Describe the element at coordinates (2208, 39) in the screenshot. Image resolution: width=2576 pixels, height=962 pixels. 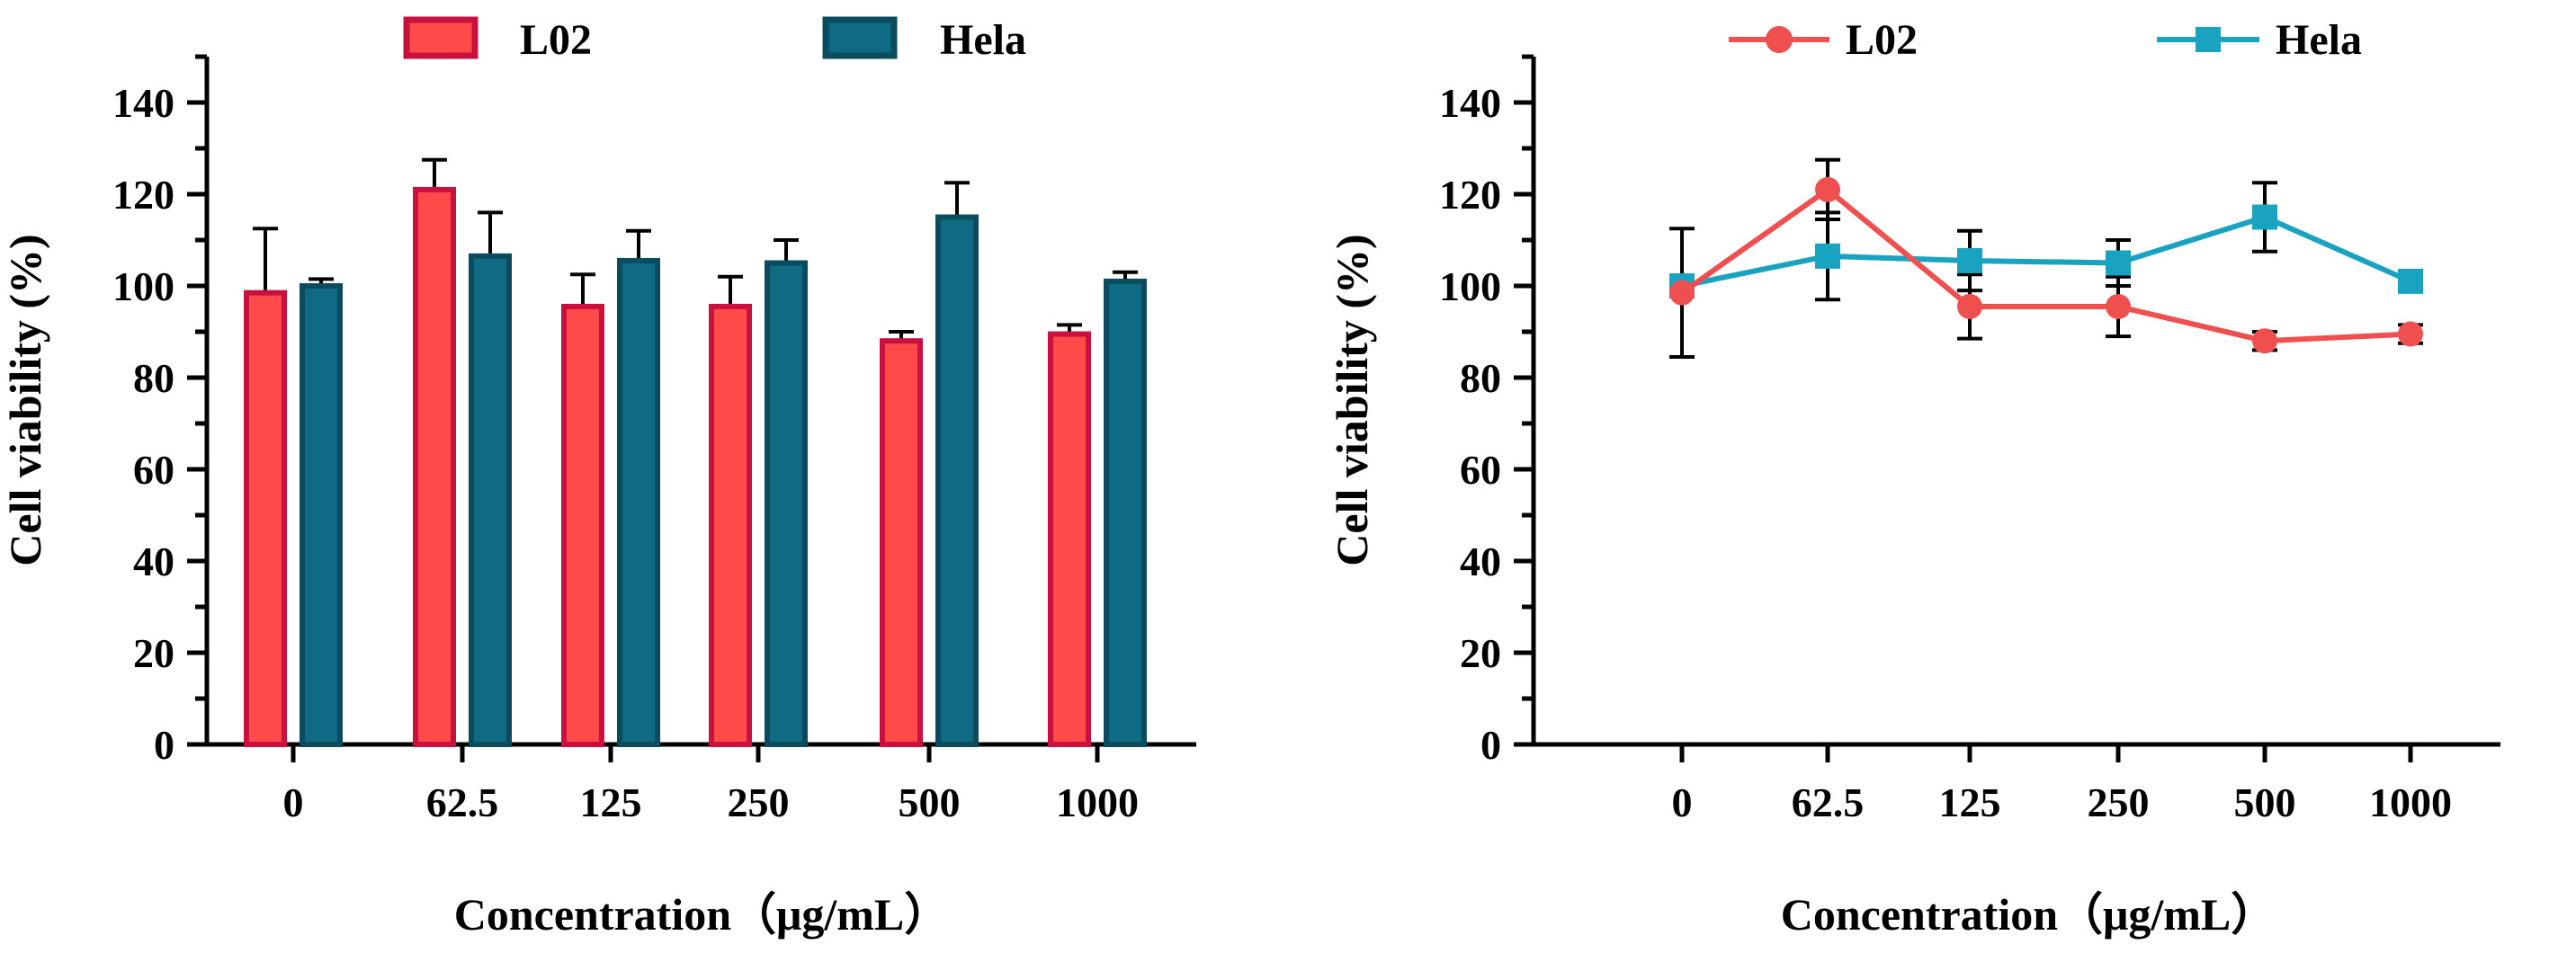
I see `legend-hela-marker` at that location.